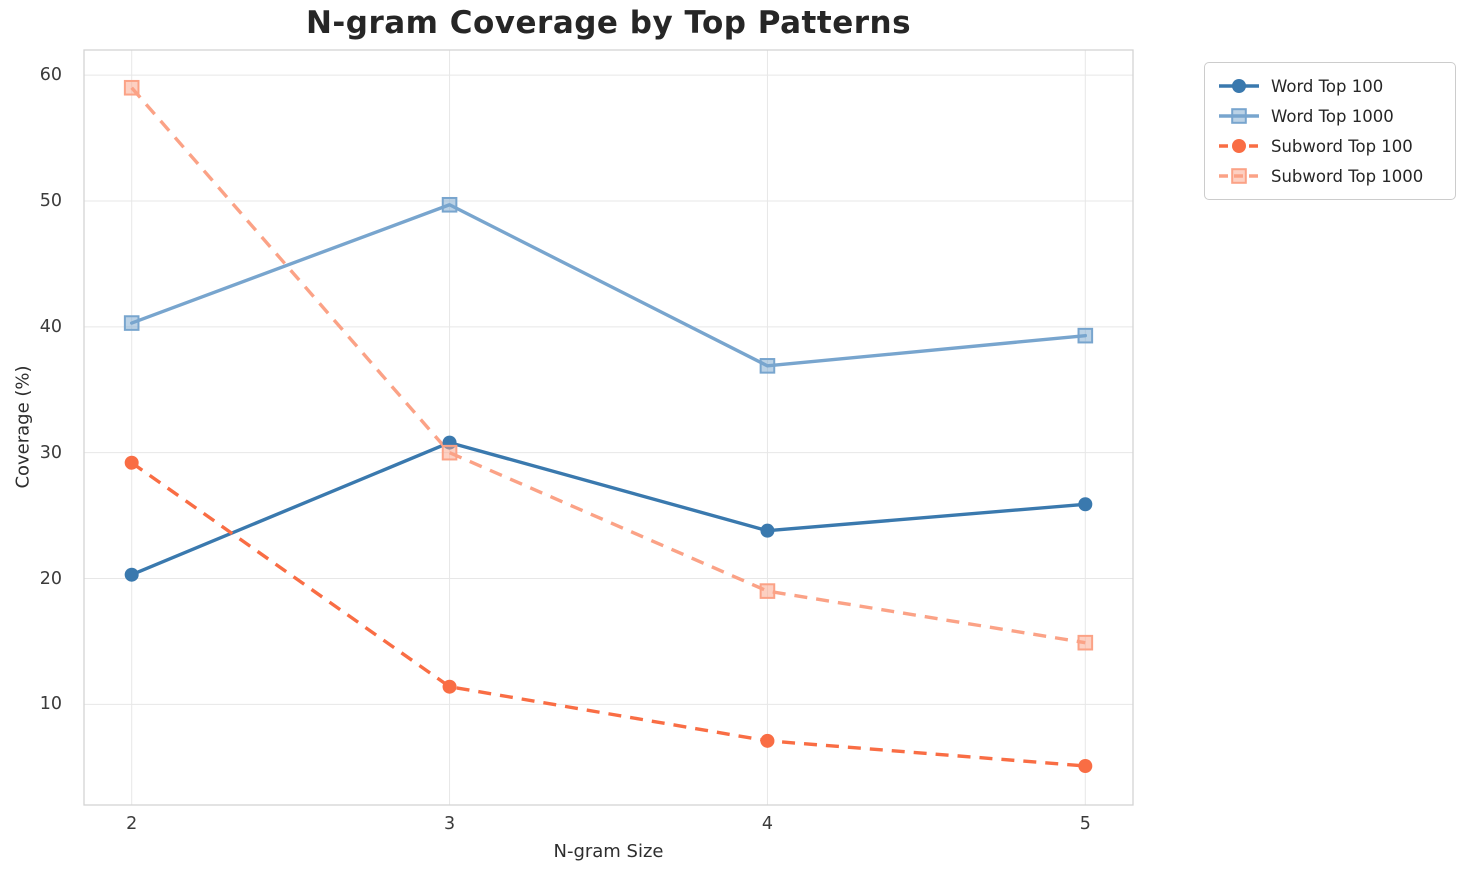 The width and height of the screenshot is (1479, 885). What do you see at coordinates (132, 824) in the screenshot?
I see `x-tick-label: 2` at bounding box center [132, 824].